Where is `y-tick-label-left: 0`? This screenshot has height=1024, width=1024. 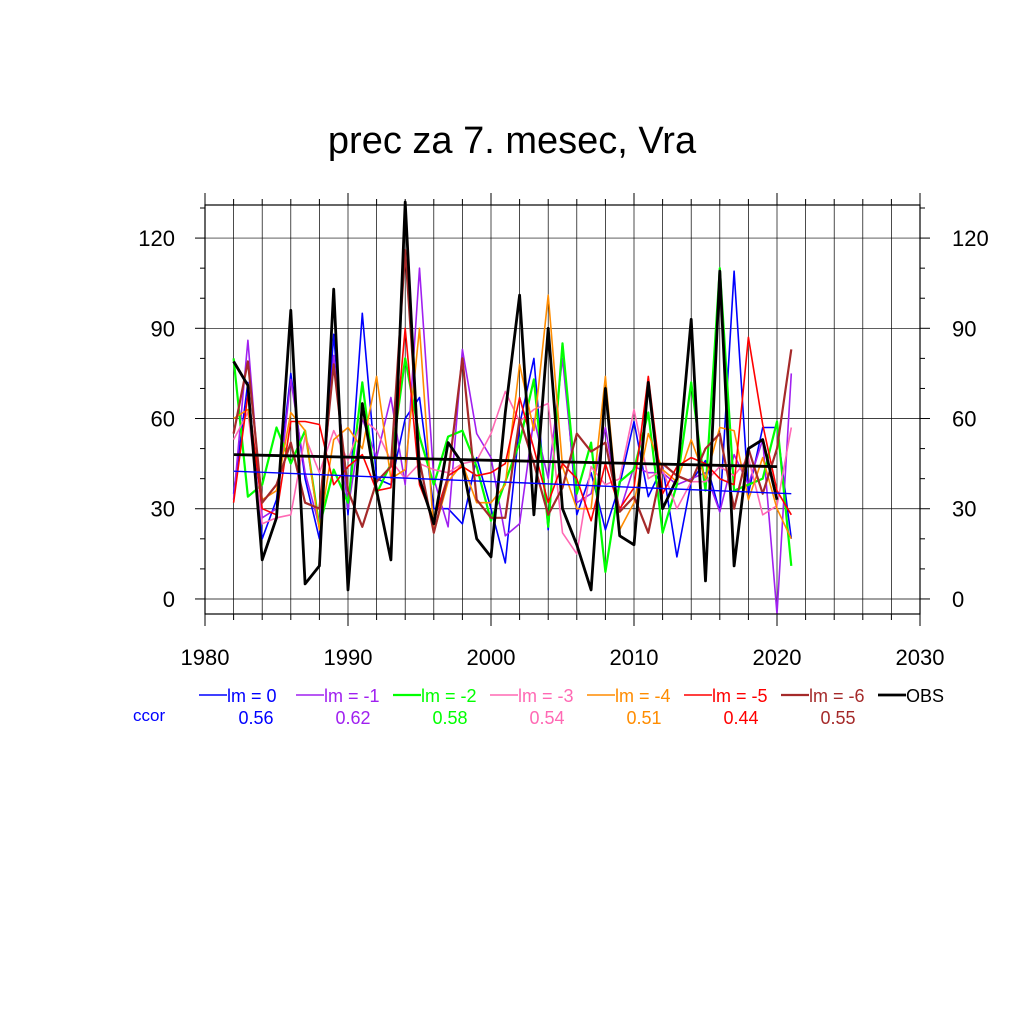 y-tick-label-left: 0 is located at coordinates (169, 599).